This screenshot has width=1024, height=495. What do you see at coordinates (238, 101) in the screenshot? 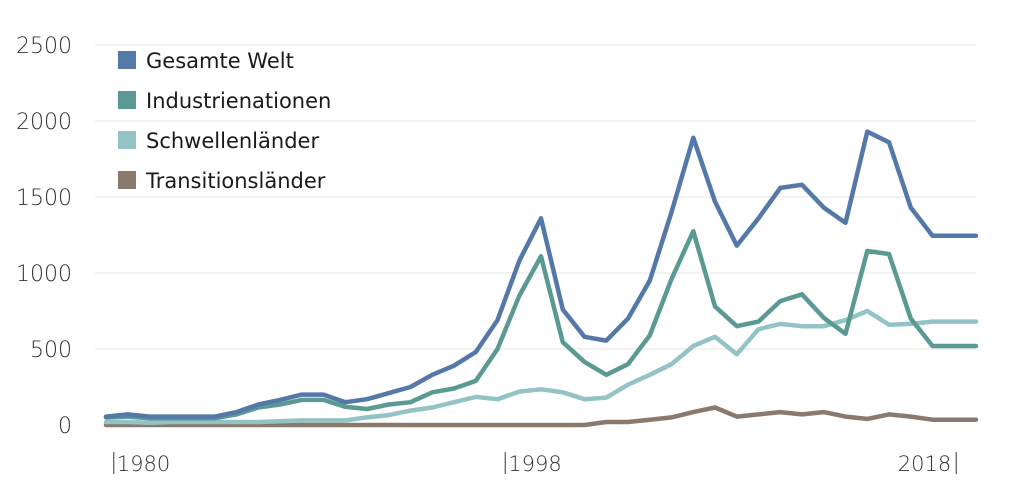
I see `legend-label: Industrienationen` at bounding box center [238, 101].